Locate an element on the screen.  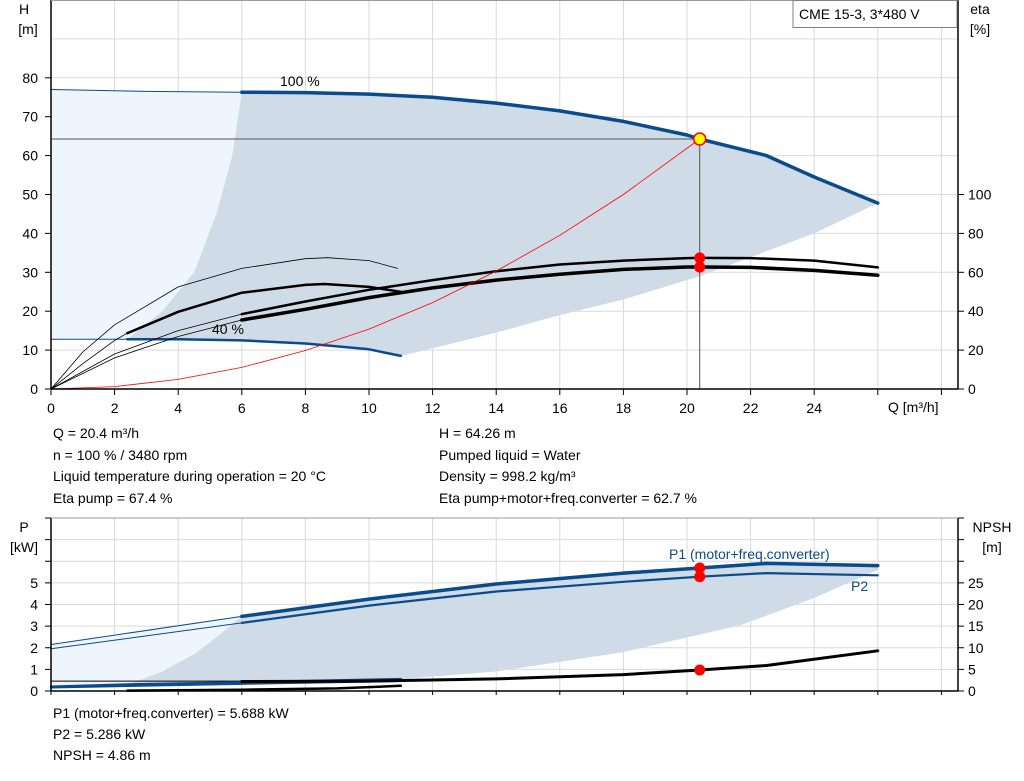
npsh-tick-label: 20 is located at coordinates (976, 605).